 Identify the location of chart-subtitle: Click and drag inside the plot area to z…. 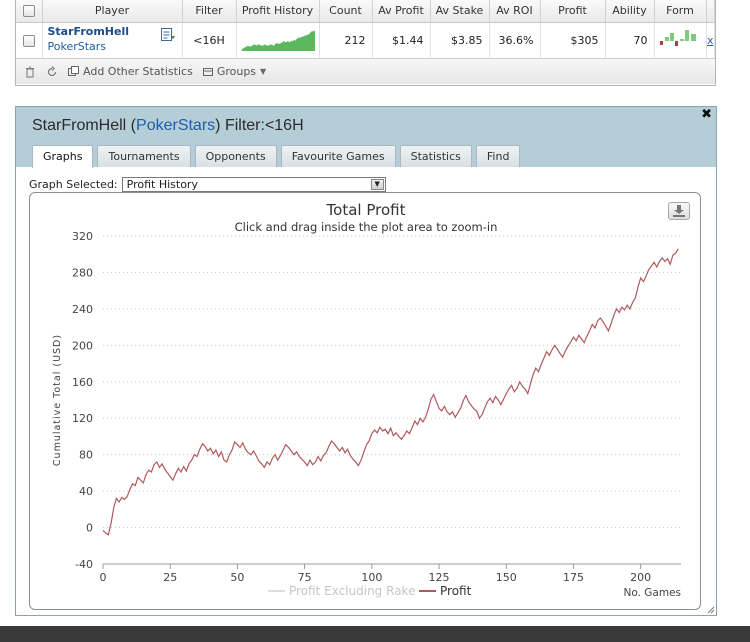
(366, 227).